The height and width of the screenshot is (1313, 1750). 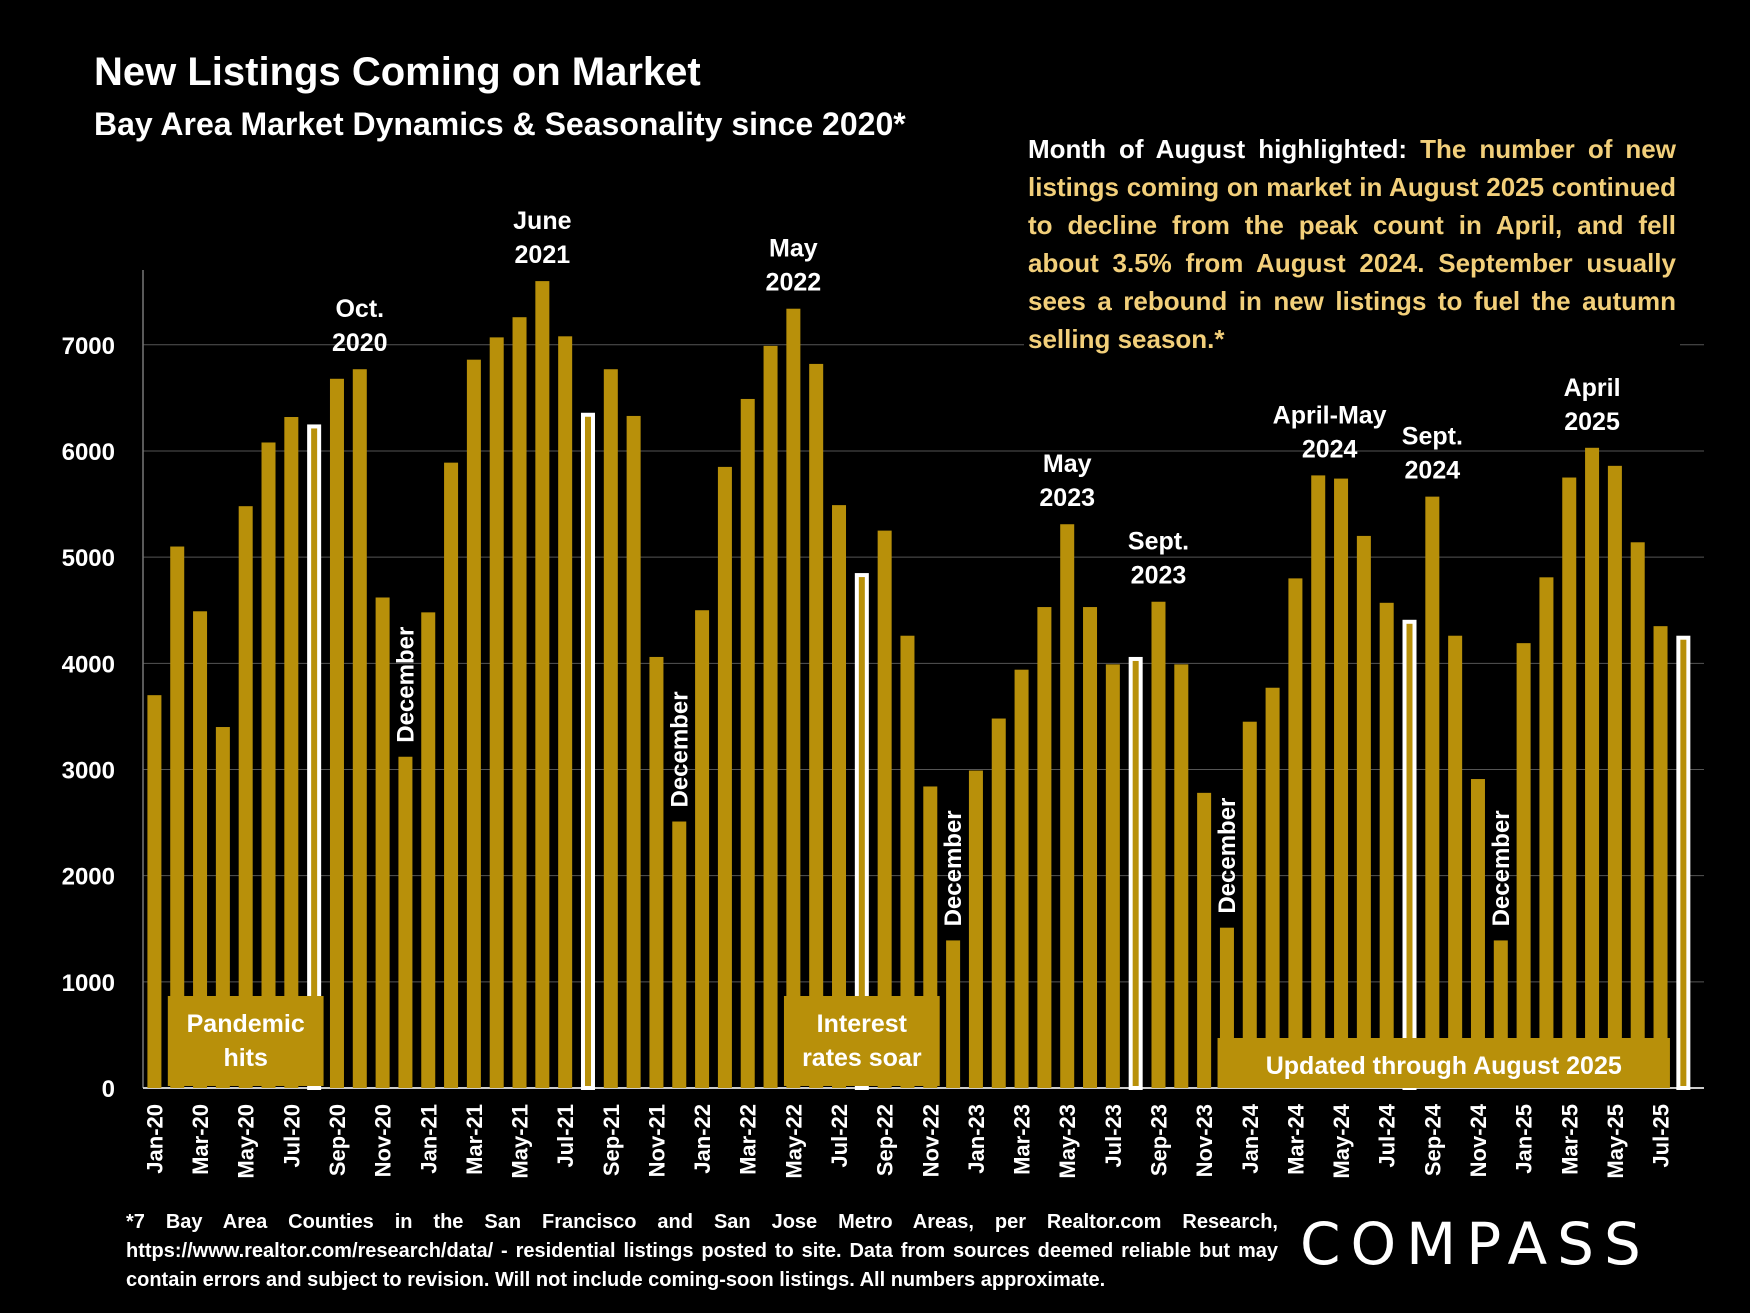 What do you see at coordinates (88, 346) in the screenshot?
I see `y-tick-label-7000: 7000` at bounding box center [88, 346].